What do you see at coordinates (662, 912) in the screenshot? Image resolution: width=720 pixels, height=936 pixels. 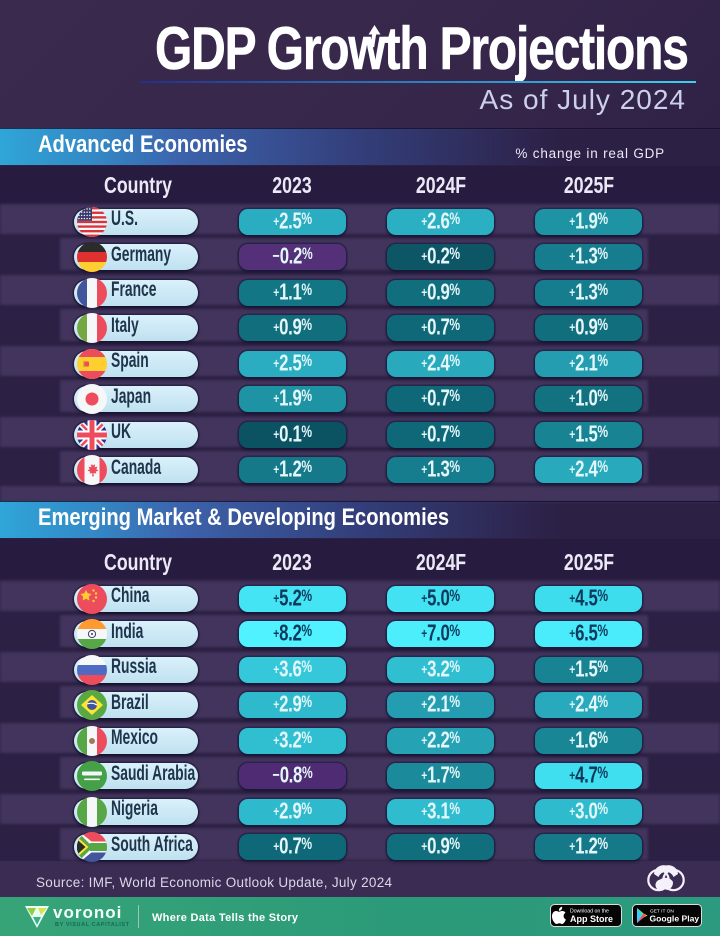 I see `svg-text: GET IT ON` at bounding box center [662, 912].